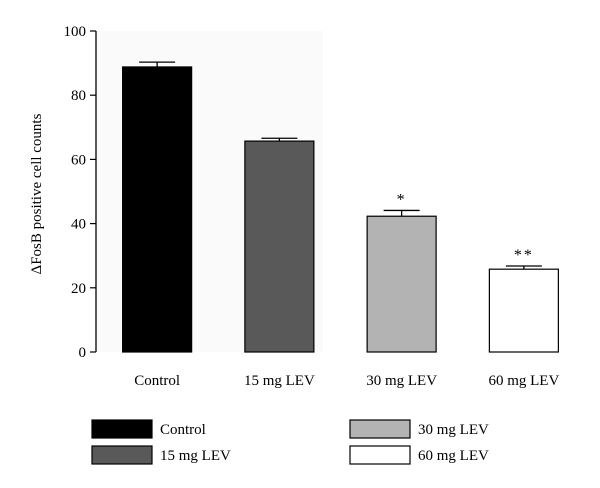  What do you see at coordinates (75, 32) in the screenshot?
I see `y-tick-label: 100` at bounding box center [75, 32].